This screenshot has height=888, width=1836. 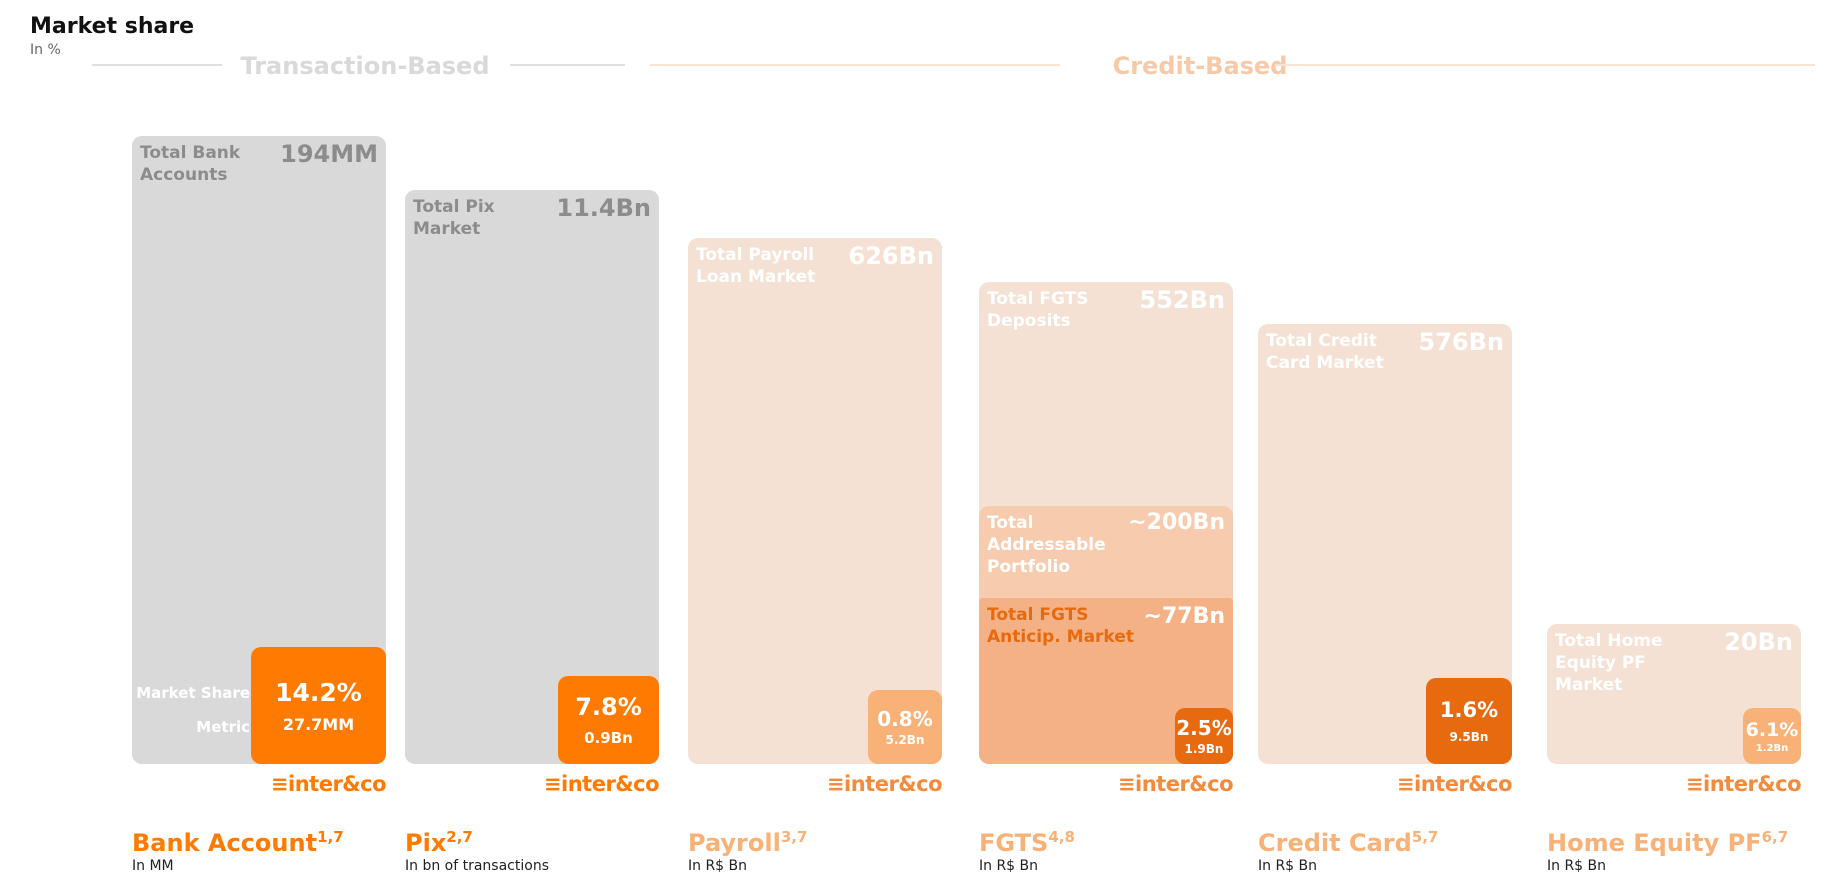 What do you see at coordinates (157, 65) in the screenshot?
I see `section-line-left-a` at bounding box center [157, 65].